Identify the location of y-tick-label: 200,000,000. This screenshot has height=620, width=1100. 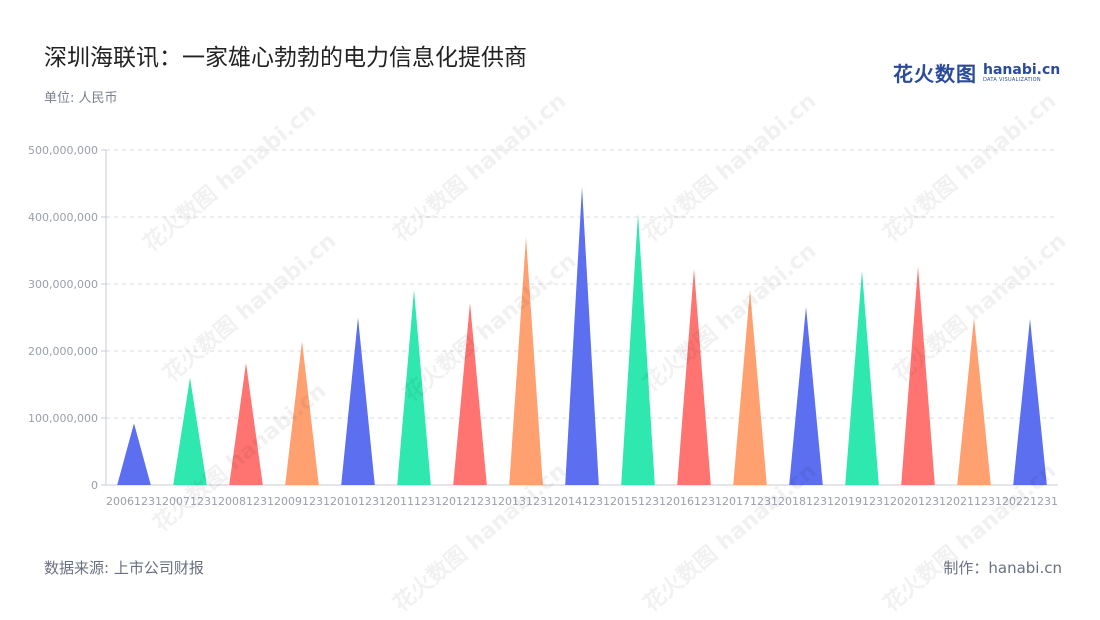
(63, 351).